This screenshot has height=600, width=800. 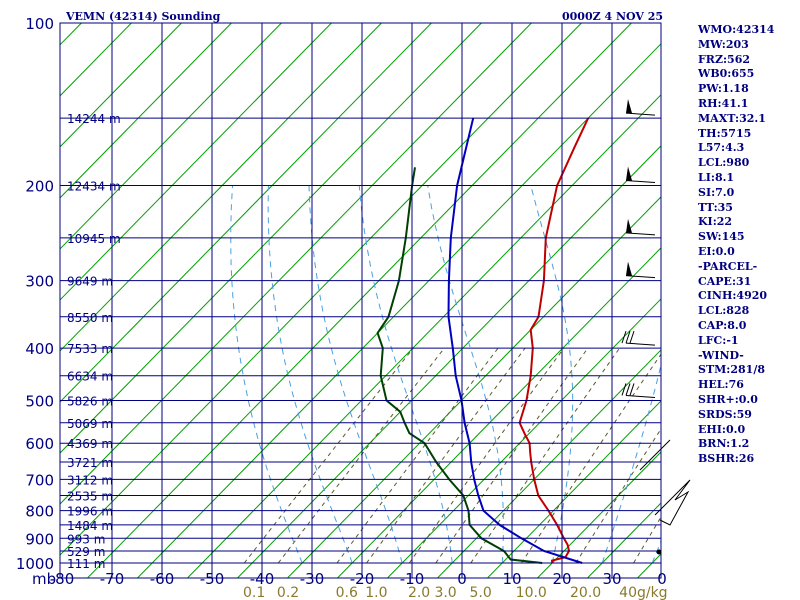 I want to click on stat-line: BRN:1.2, so click(x=724, y=444).